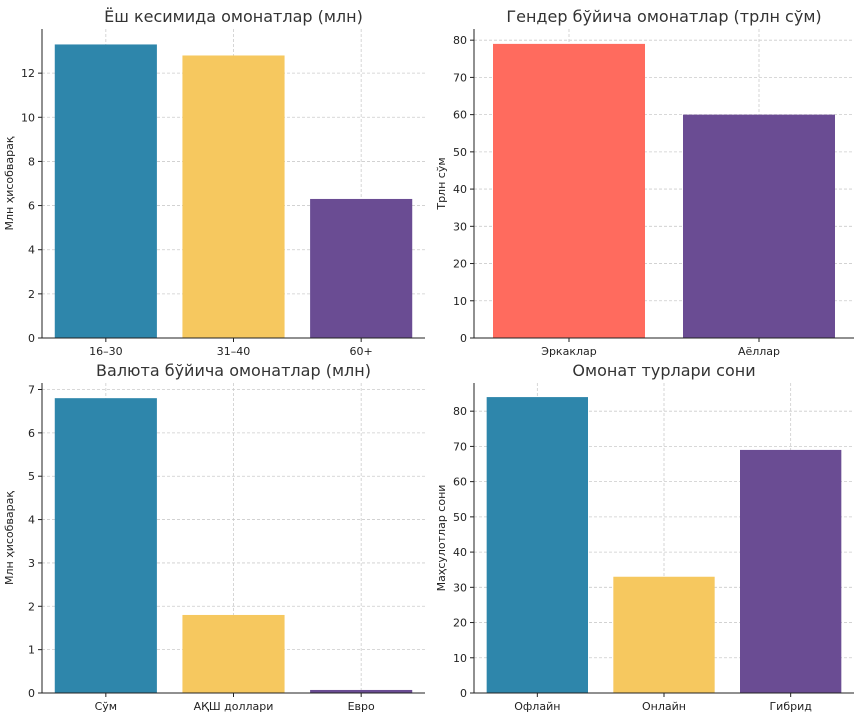 The image size is (860, 716). What do you see at coordinates (31, 563) in the screenshot?
I see `y-tick-label: 3` at bounding box center [31, 563].